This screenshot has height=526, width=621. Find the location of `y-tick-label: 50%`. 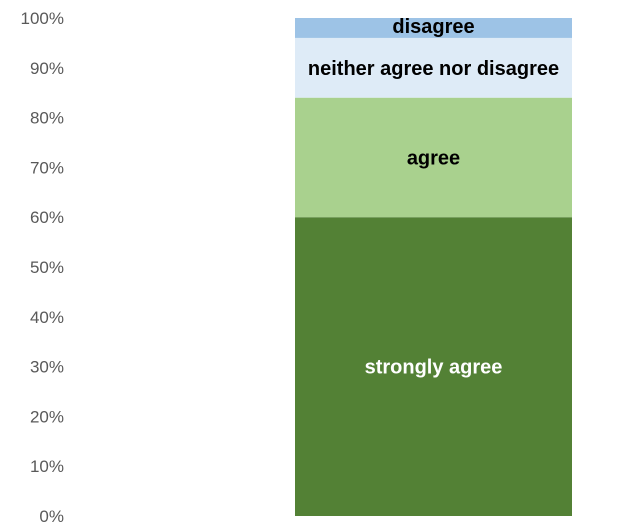

y-tick-label: 50% is located at coordinates (47, 267).